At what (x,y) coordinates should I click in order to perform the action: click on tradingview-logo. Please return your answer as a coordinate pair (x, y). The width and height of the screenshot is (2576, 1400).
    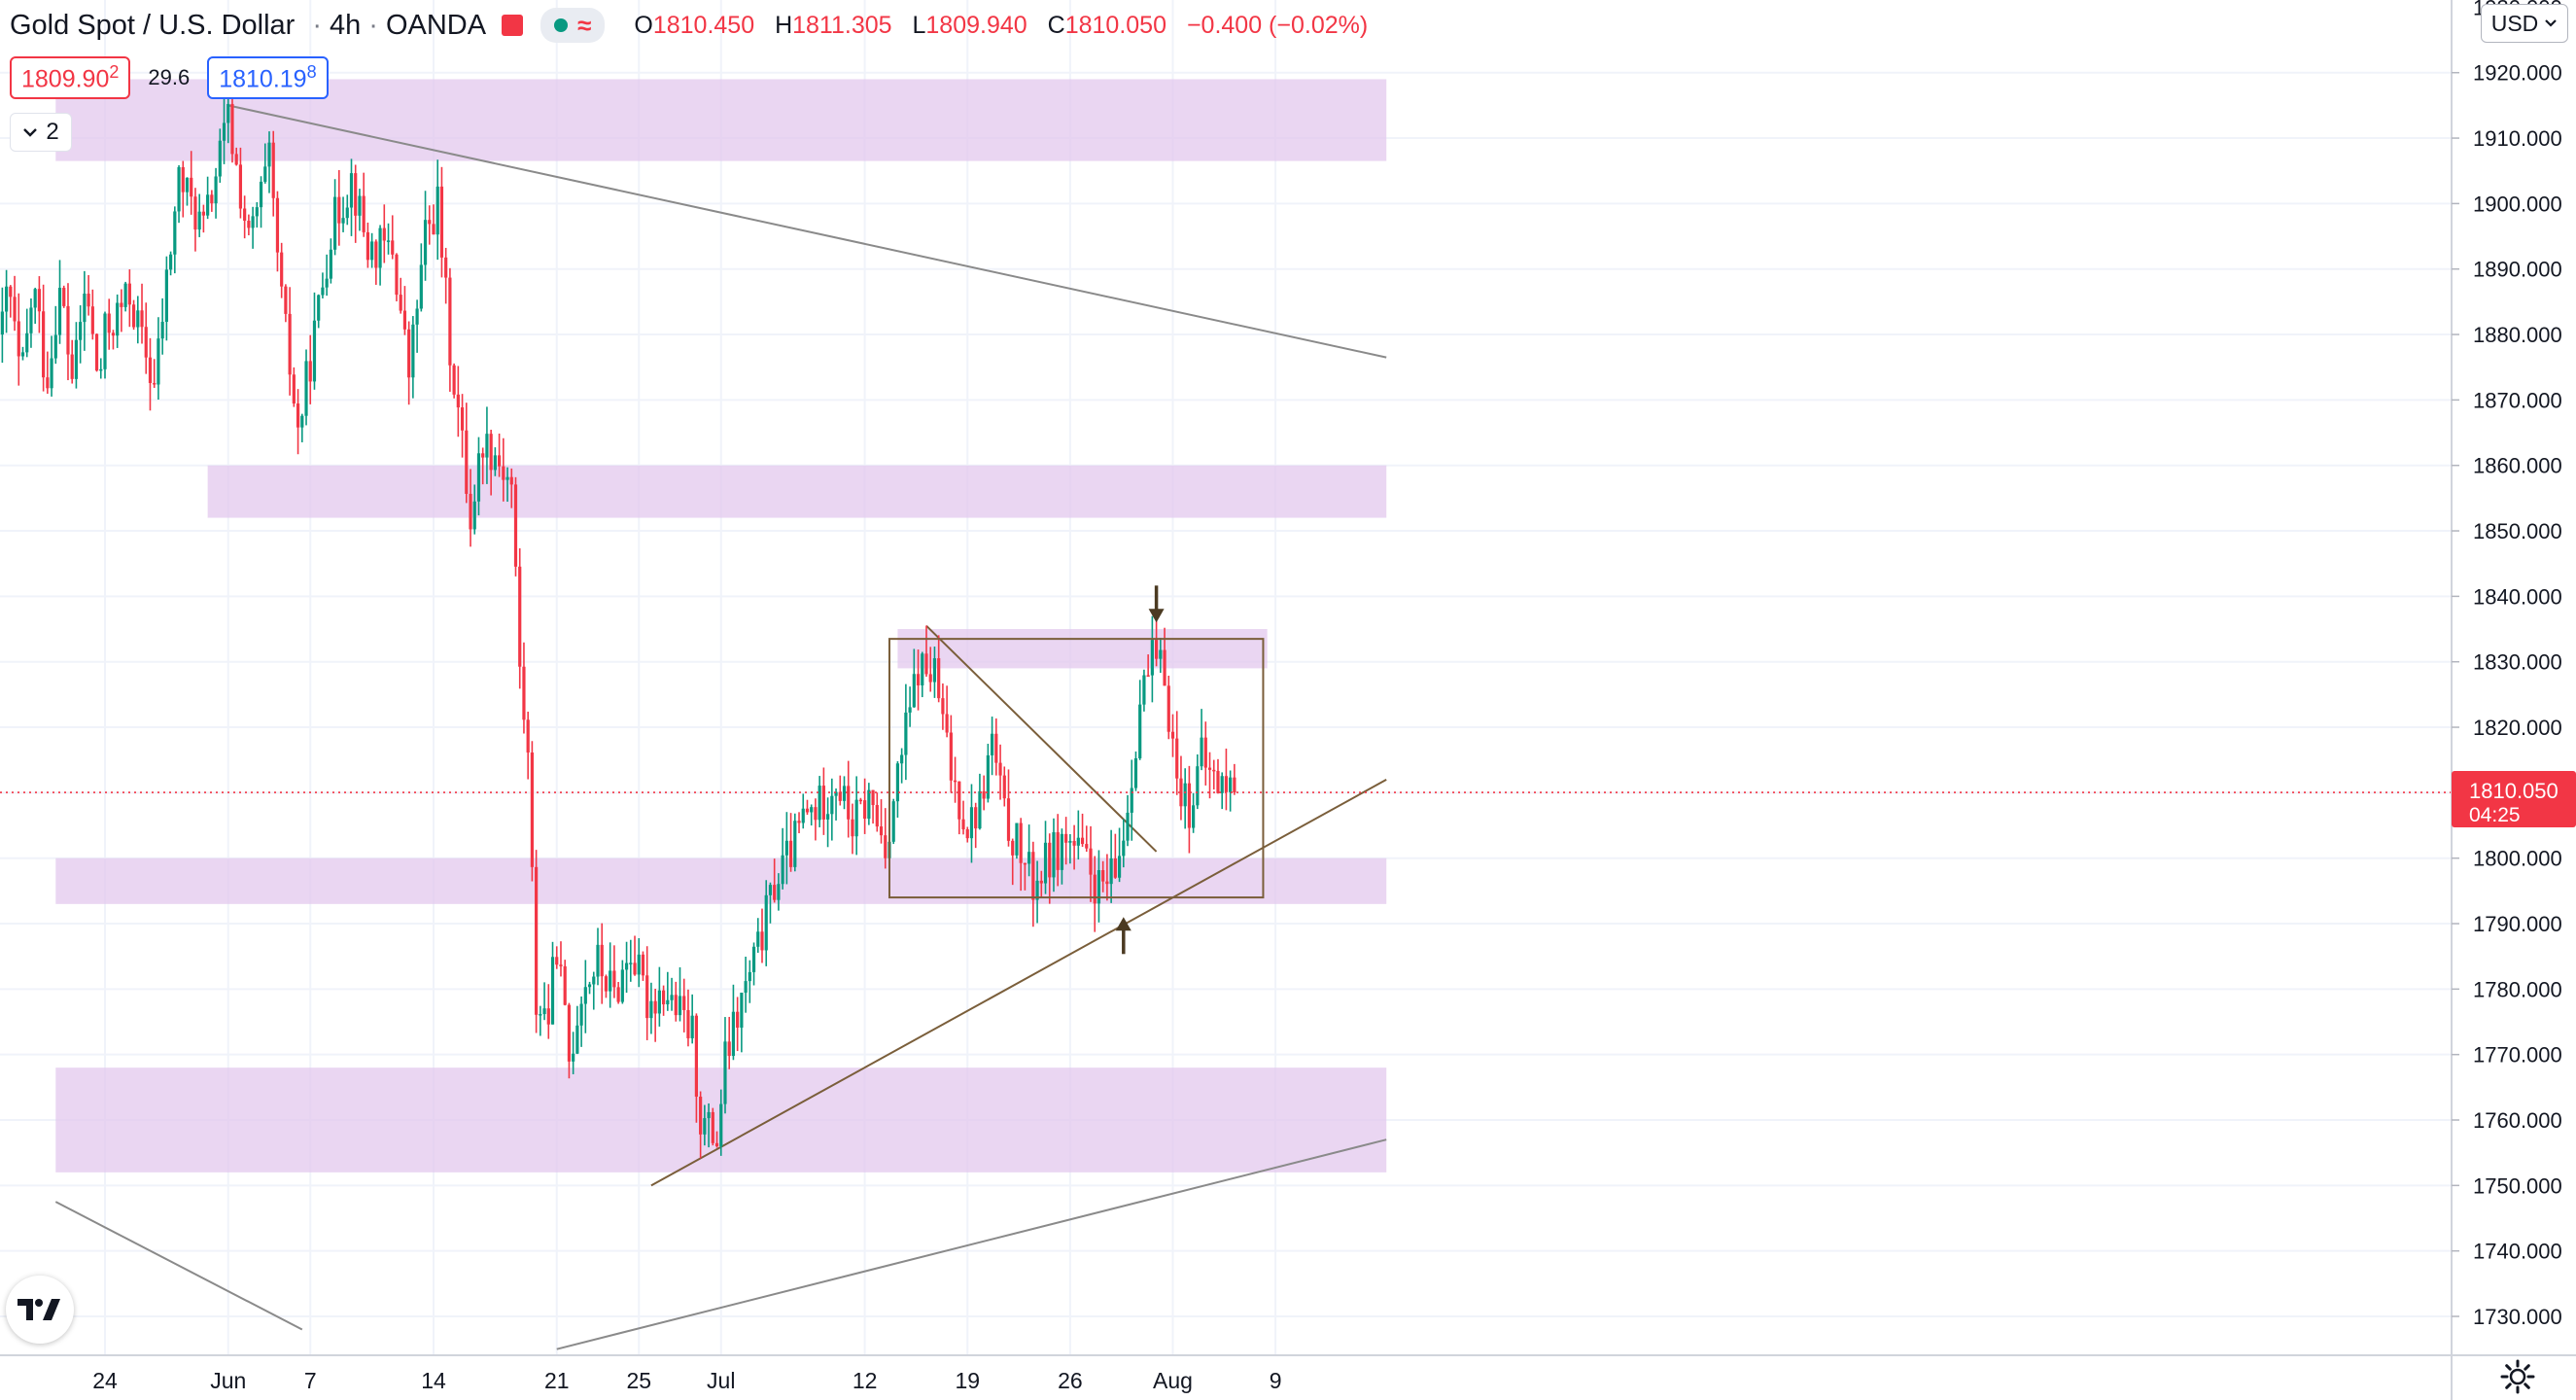
    Looking at the image, I should click on (40, 1310).